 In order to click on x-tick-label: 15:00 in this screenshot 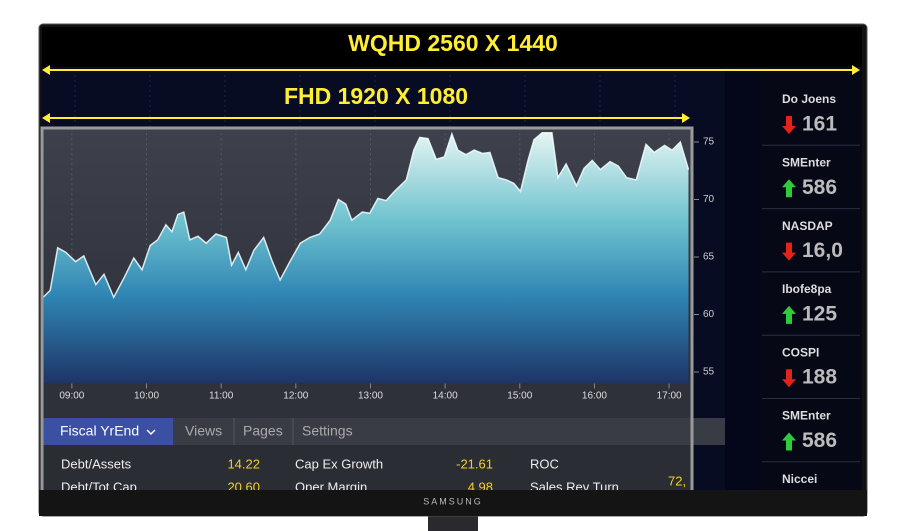, I will do `click(519, 396)`.